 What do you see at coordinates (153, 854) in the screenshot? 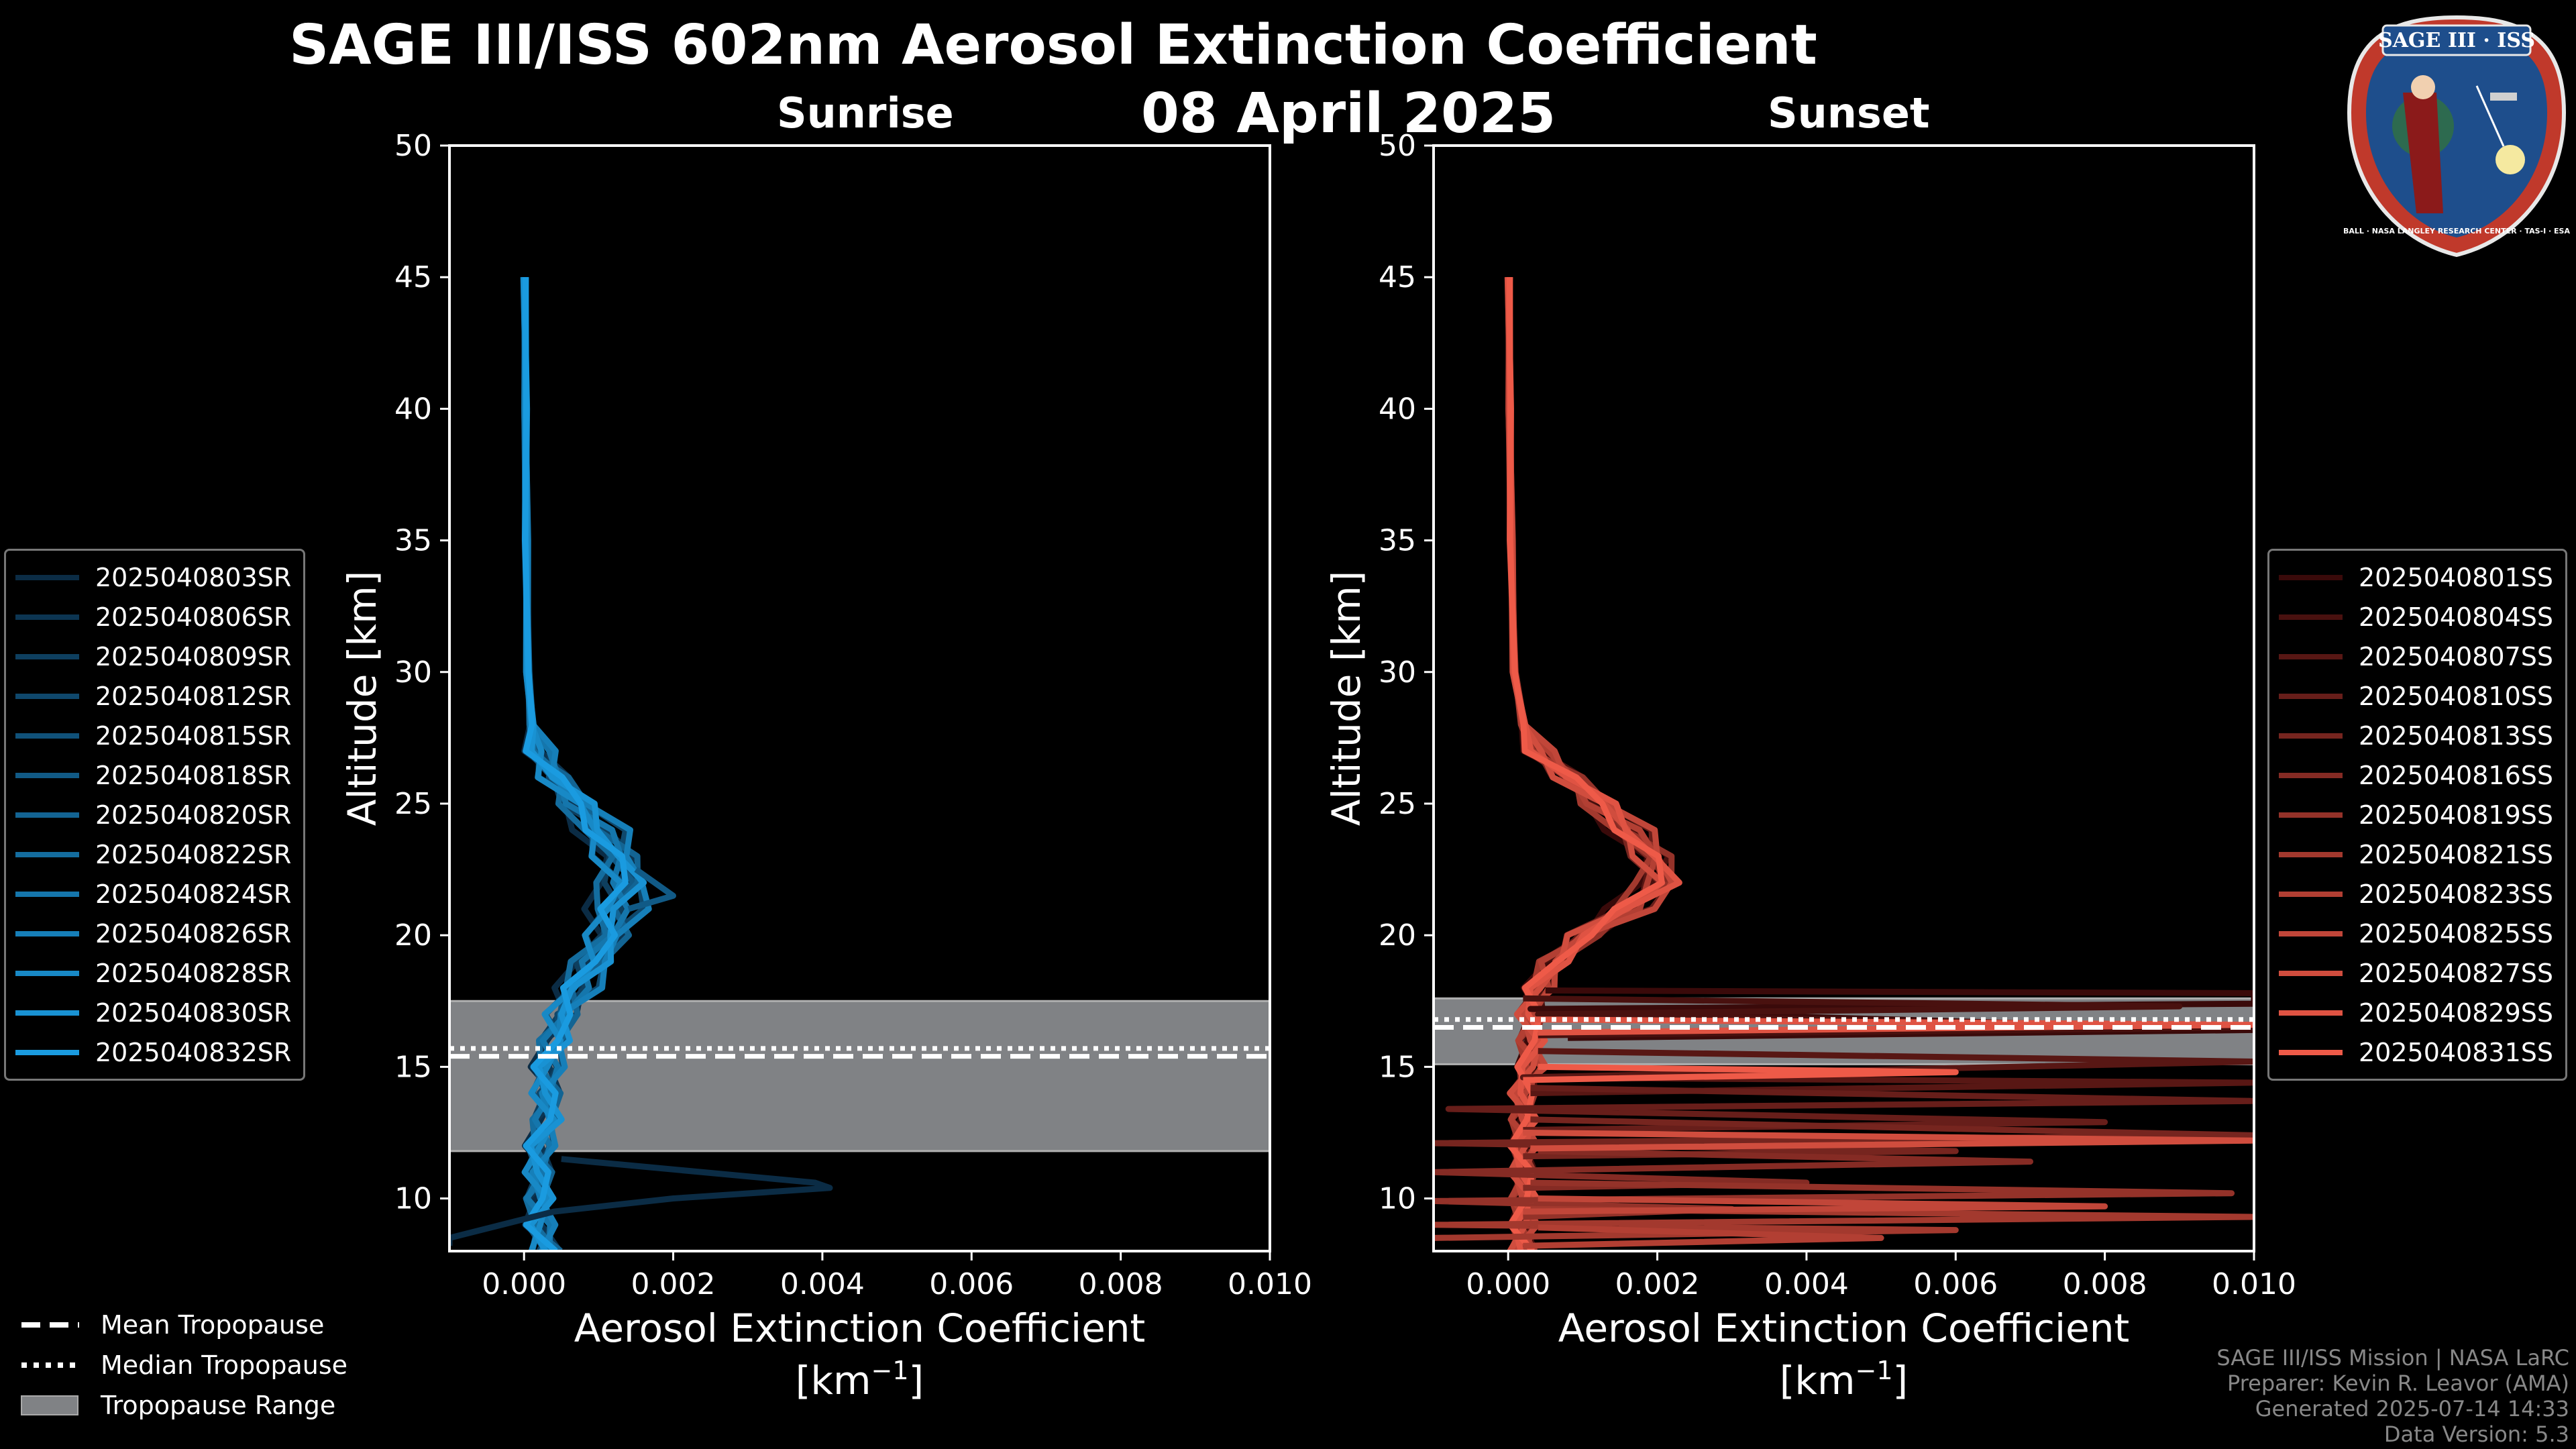
I see `legend-item-2025040822SR: 2025040822SR` at bounding box center [153, 854].